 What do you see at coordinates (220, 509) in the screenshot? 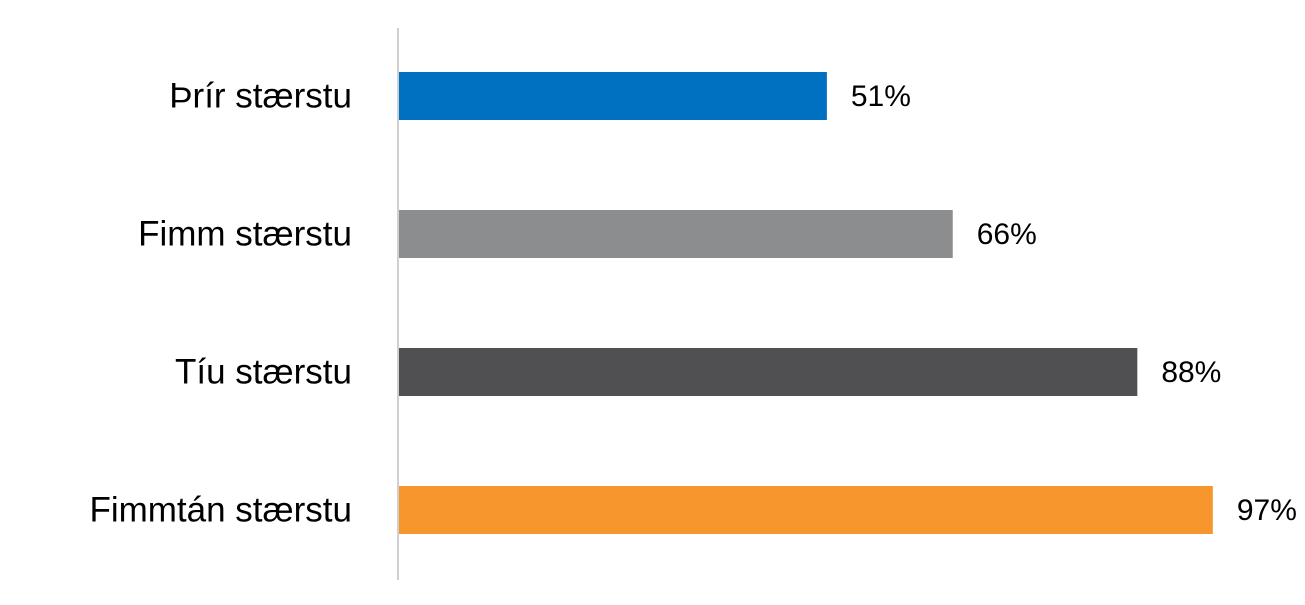
I see `category-label: Fimmtán stærstu` at bounding box center [220, 509].